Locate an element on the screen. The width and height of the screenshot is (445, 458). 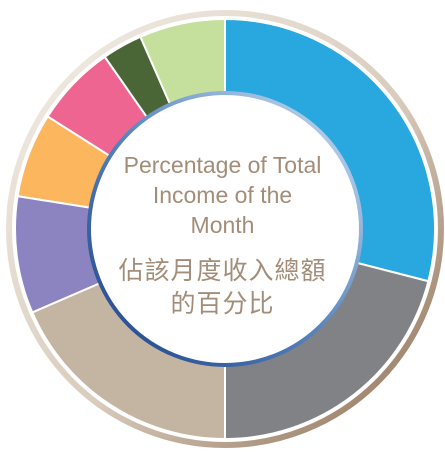
chart-title: Percentage of Total Income of the Month is located at coordinates (222, 195).